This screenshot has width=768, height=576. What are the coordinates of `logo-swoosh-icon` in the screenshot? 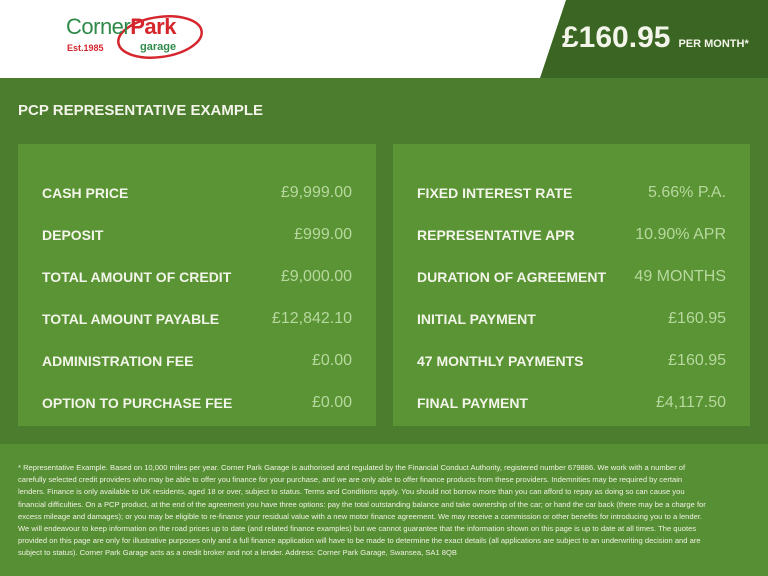 It's located at (160, 37).